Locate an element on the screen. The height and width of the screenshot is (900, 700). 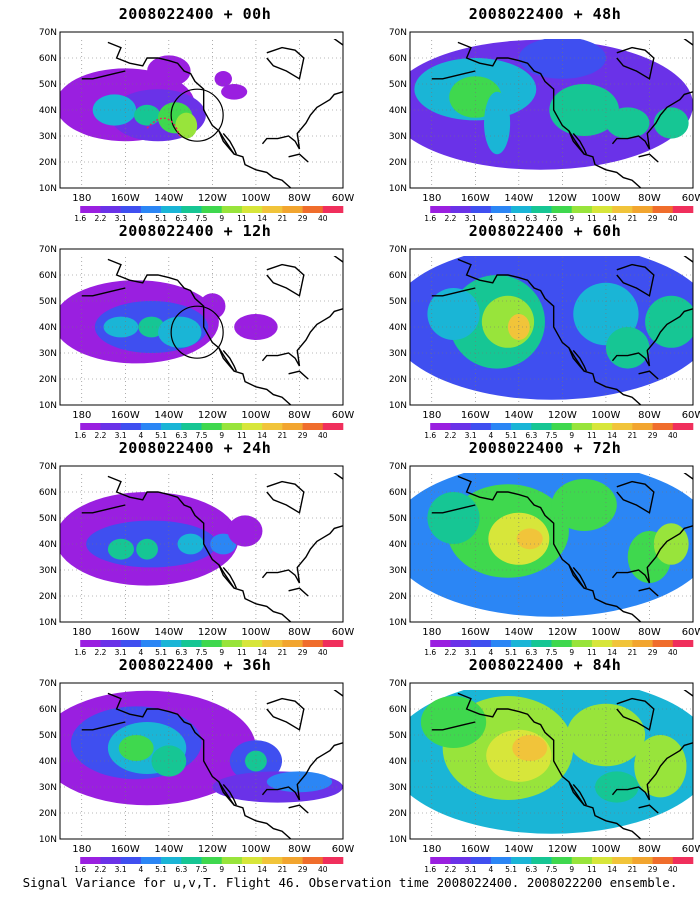
colorbar-label: 4 is located at coordinates (140, 218).